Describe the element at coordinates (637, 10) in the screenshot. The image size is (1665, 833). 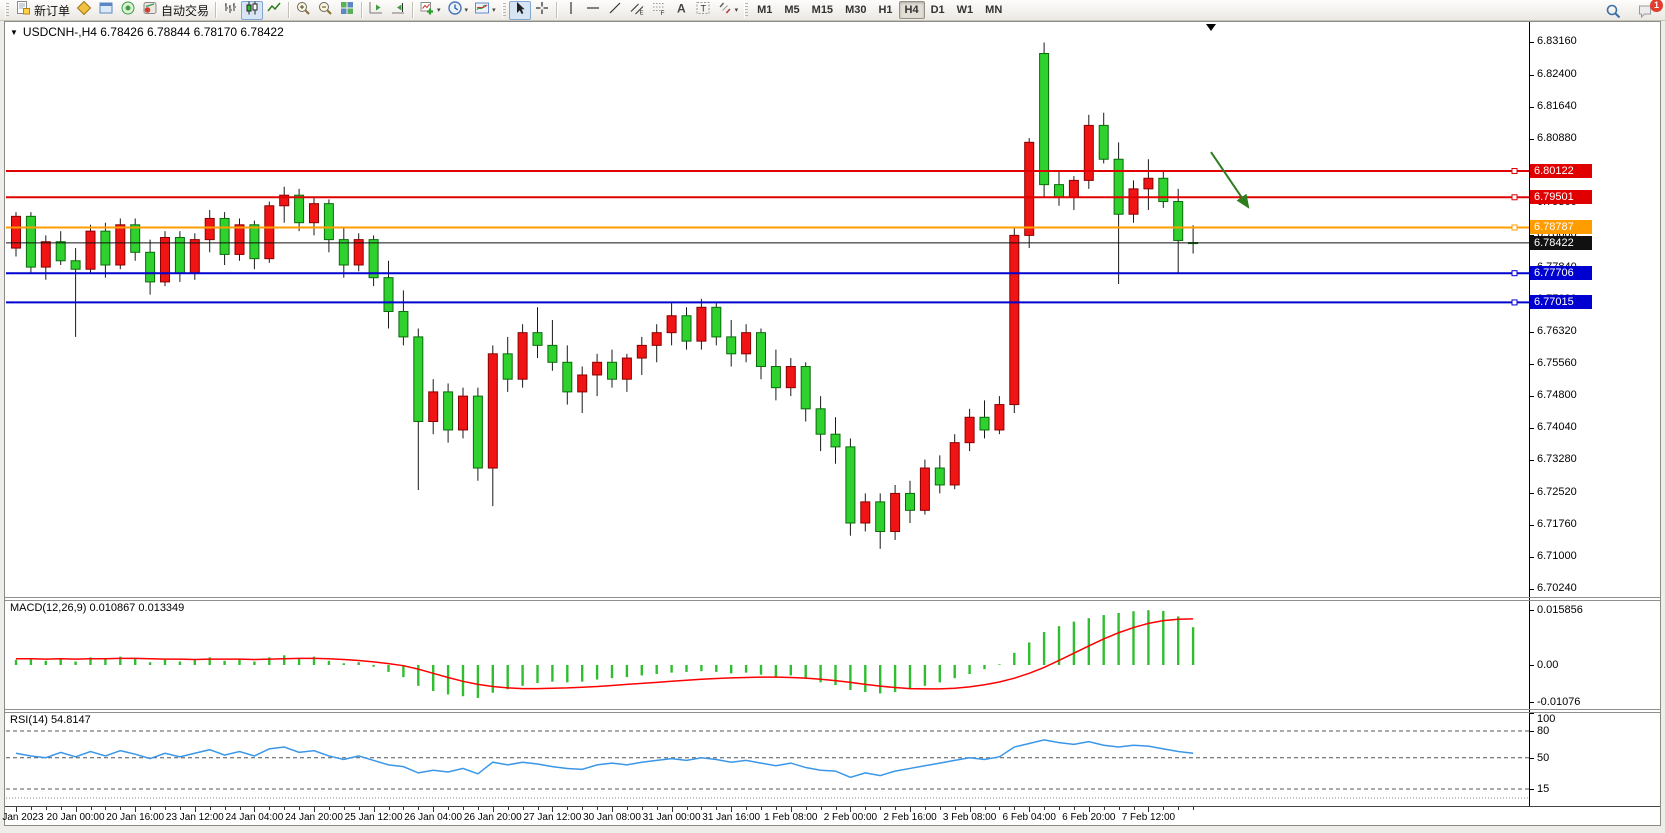
I see `channel-button: E` at that location.